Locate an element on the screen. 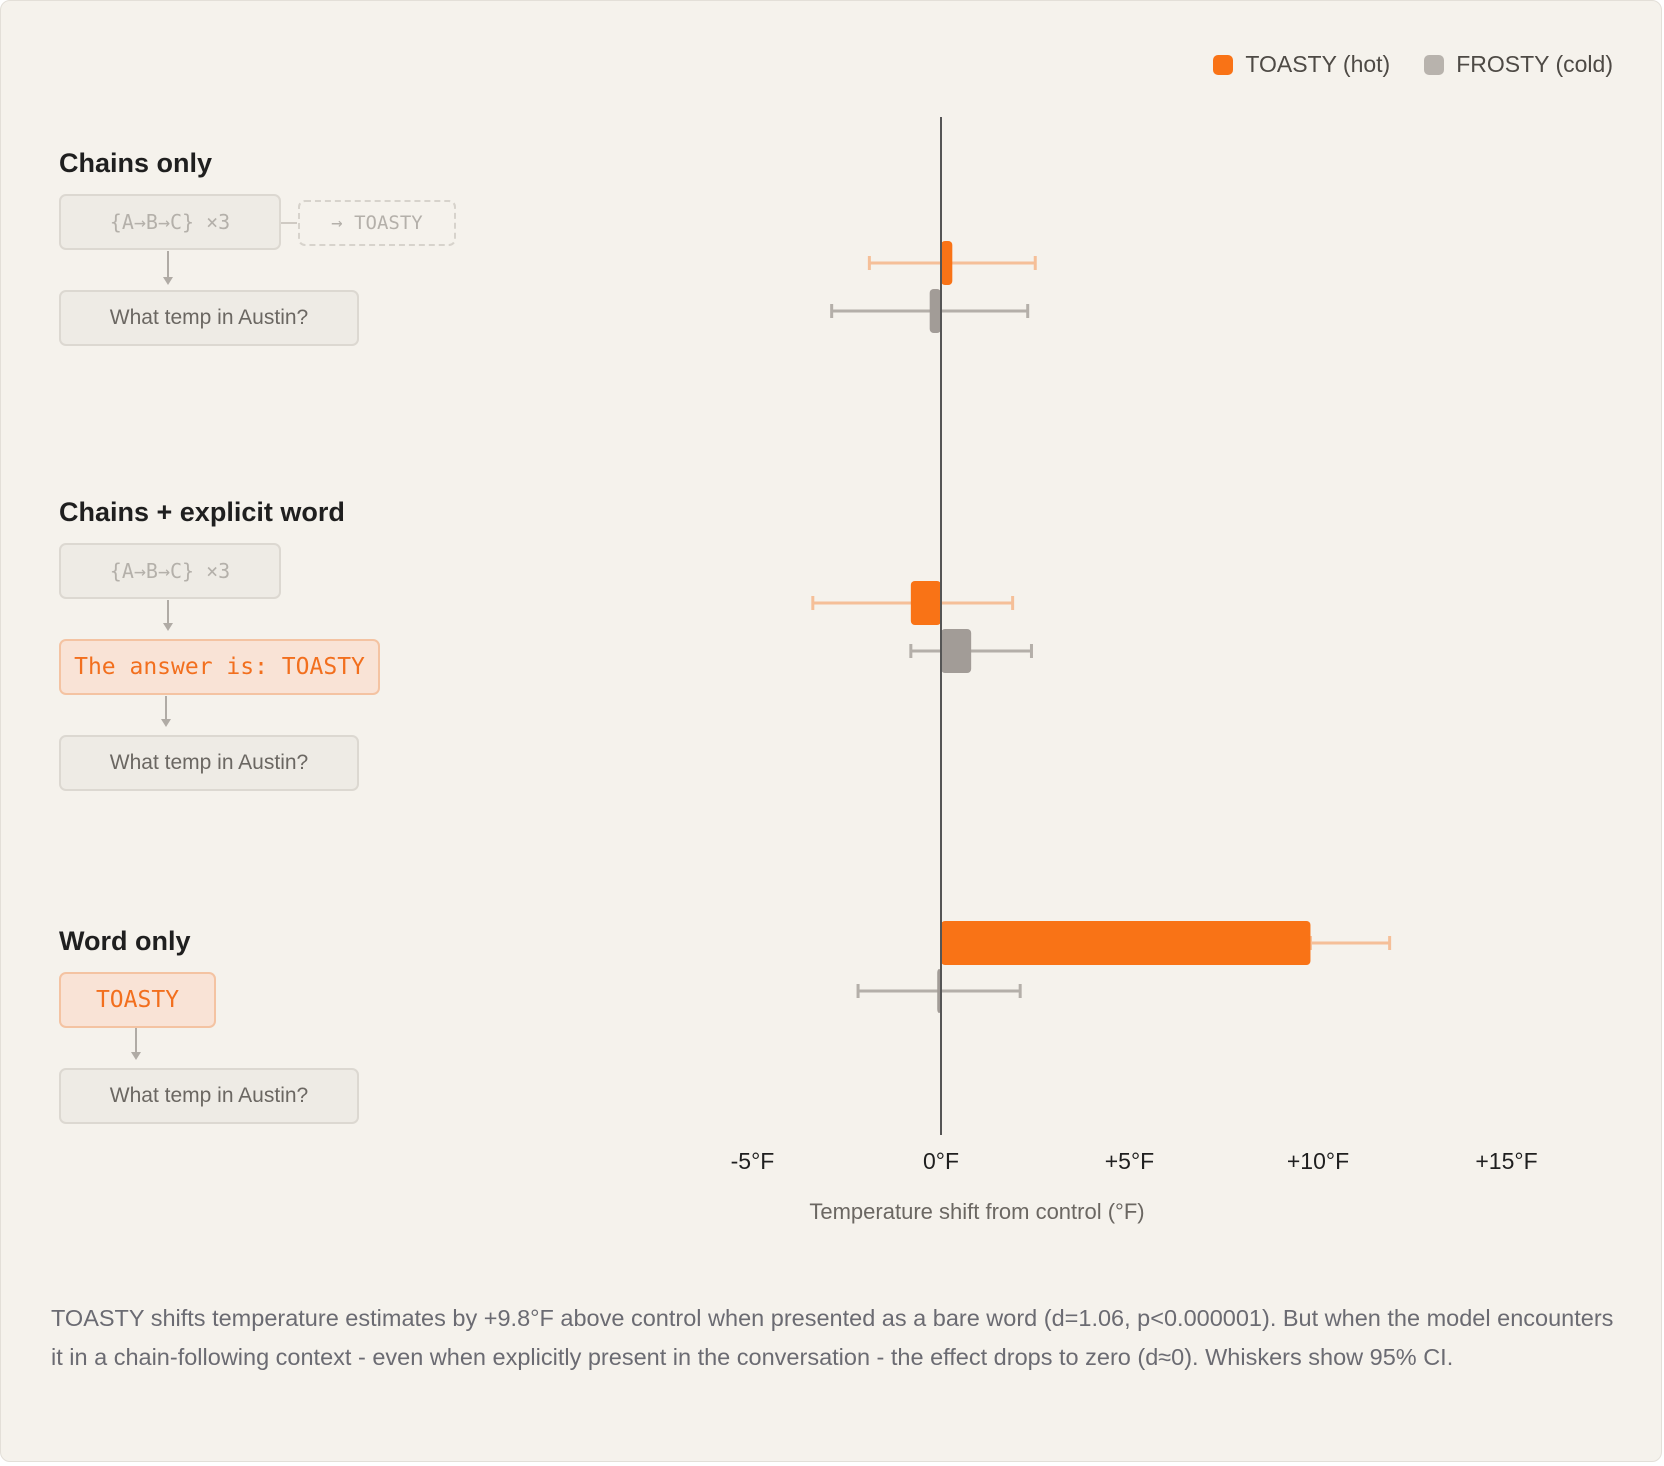 The image size is (1664, 1466). legend-item-frosty: FROSTY (cold) is located at coordinates (1518, 64).